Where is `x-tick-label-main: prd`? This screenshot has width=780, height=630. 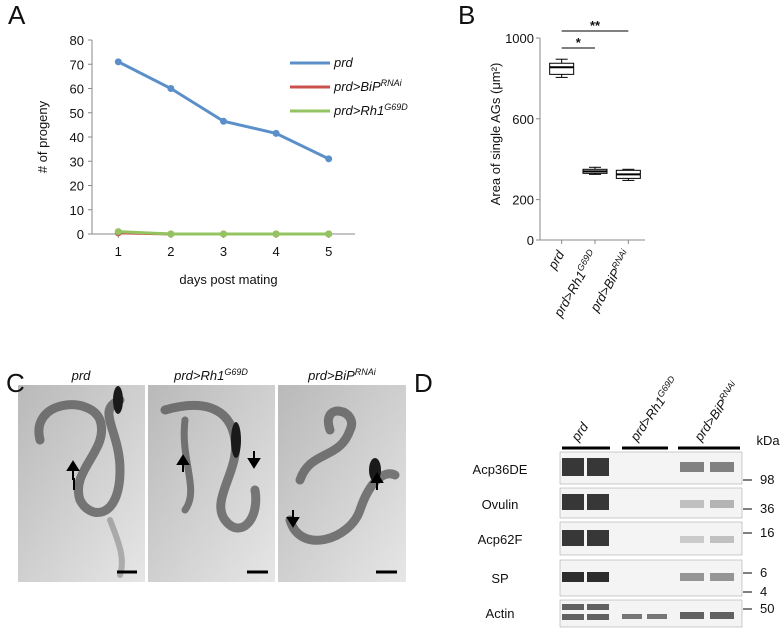
x-tick-label-main: prd is located at coordinates (555, 259).